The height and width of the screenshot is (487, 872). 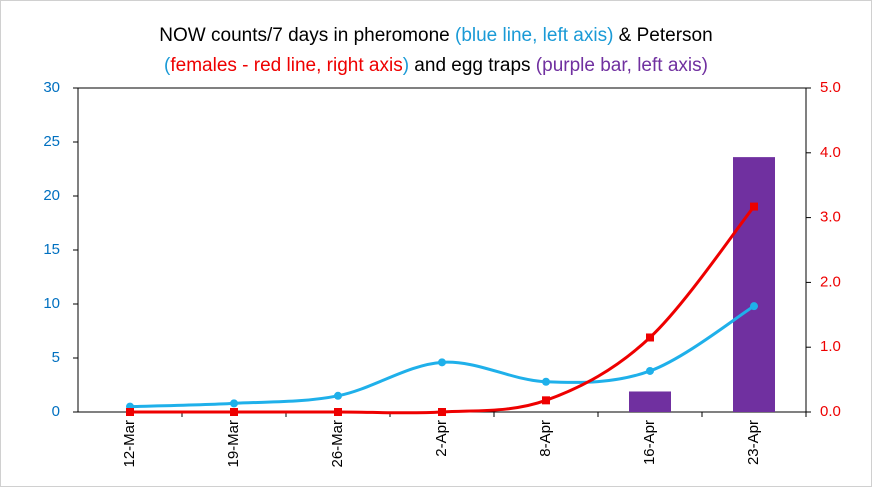 I want to click on x-tick-label: 26-Mar, so click(x=337, y=444).